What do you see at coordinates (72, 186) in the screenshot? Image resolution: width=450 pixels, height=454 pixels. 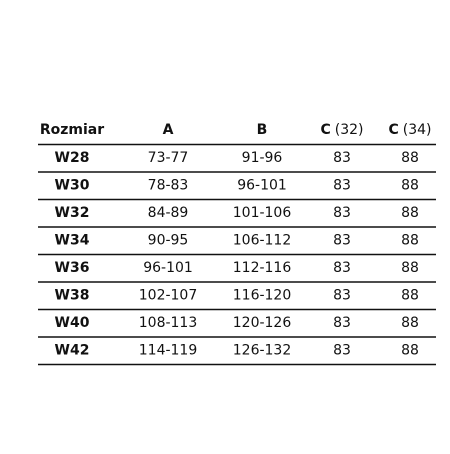 I see `size-label: W30` at bounding box center [72, 186].